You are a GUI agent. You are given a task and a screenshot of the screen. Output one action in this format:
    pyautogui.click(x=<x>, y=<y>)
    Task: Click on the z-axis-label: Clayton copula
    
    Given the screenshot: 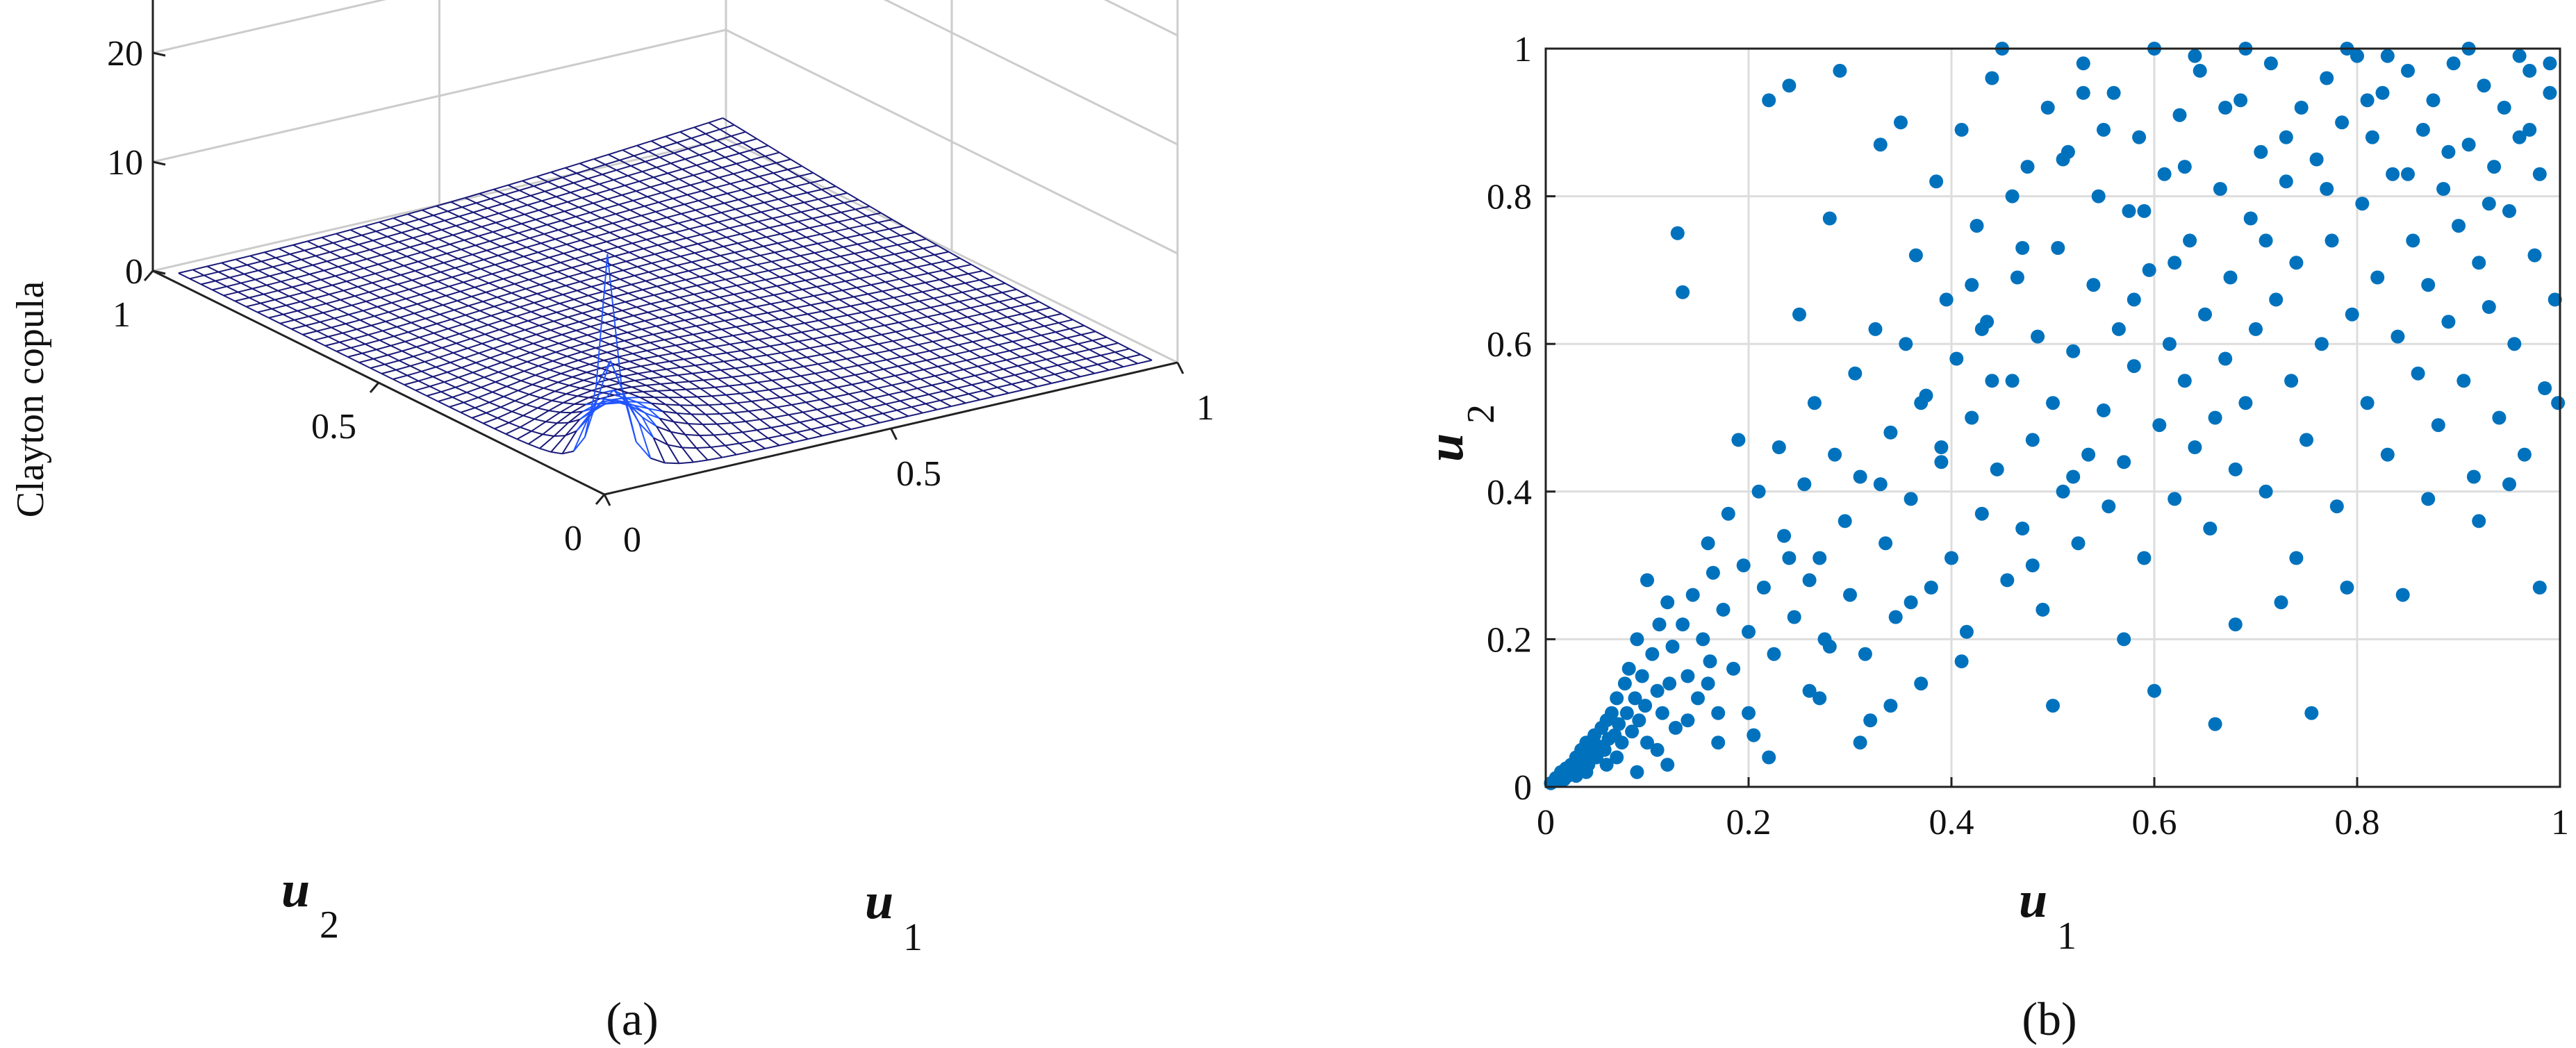 What is the action you would take?
    pyautogui.click(x=31, y=400)
    